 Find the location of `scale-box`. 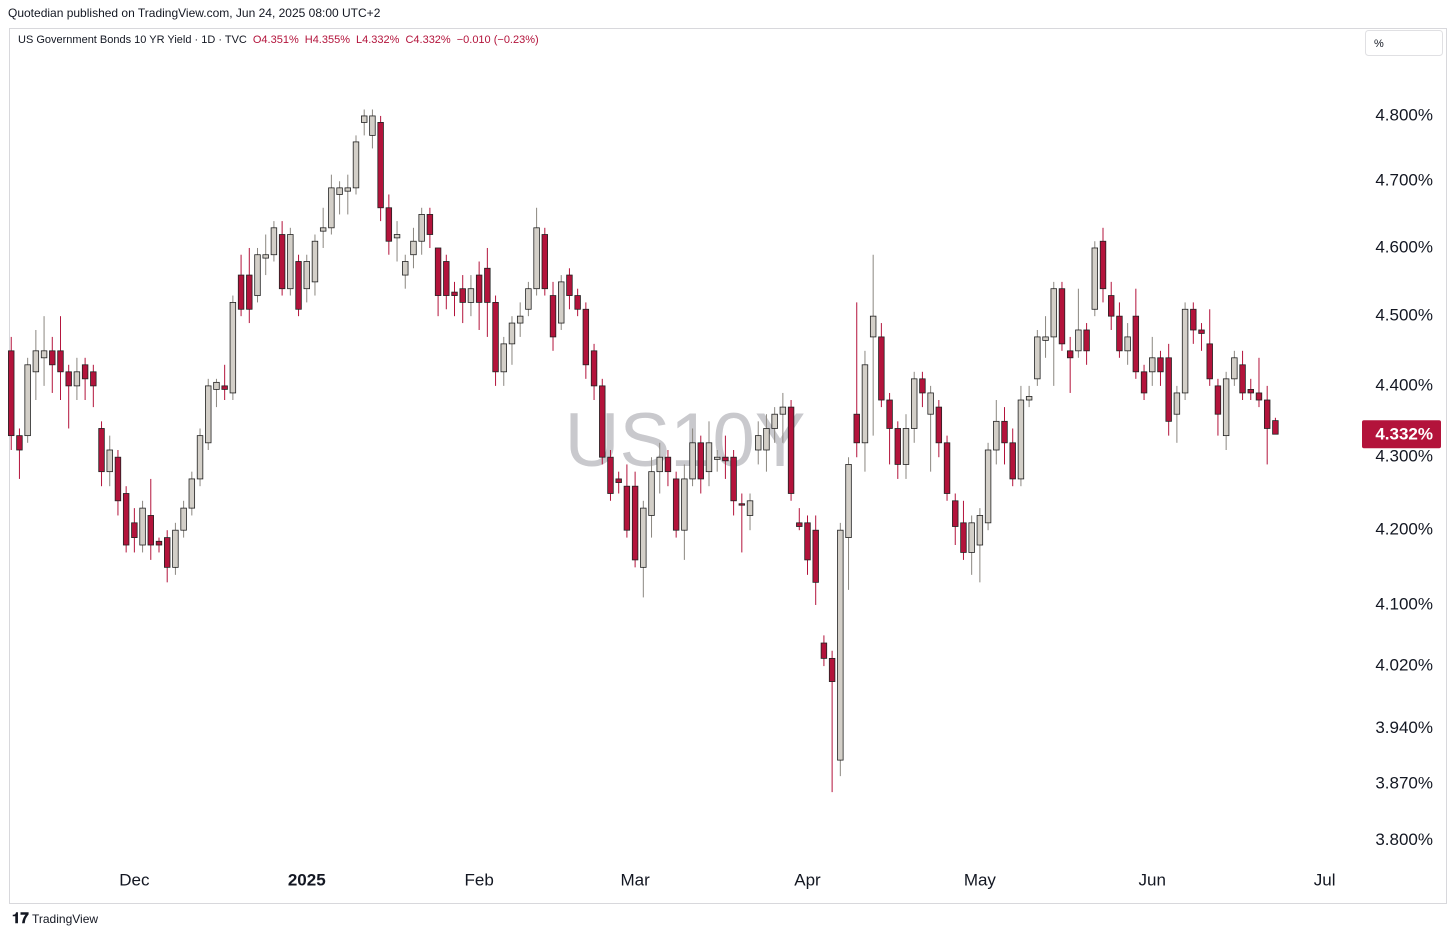

scale-box is located at coordinates (1404, 43).